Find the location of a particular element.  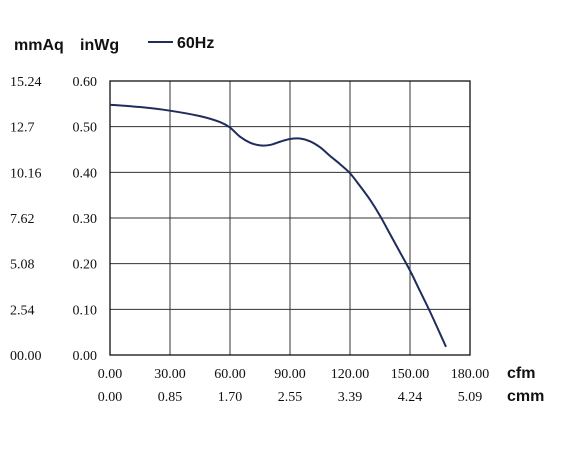

x-tick-label: 150.00 is located at coordinates (410, 374).